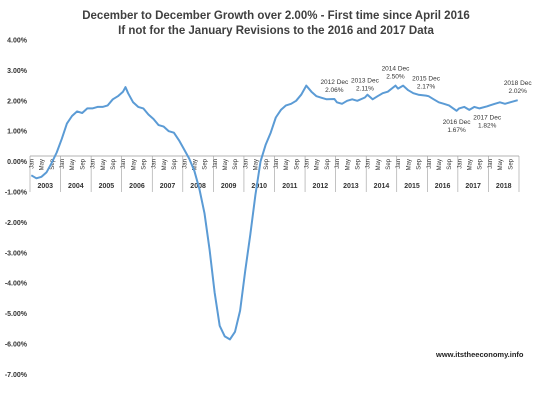 This screenshot has height=401, width=552. What do you see at coordinates (16, 314) in the screenshot?
I see `y-tick-label: -5.00%` at bounding box center [16, 314].